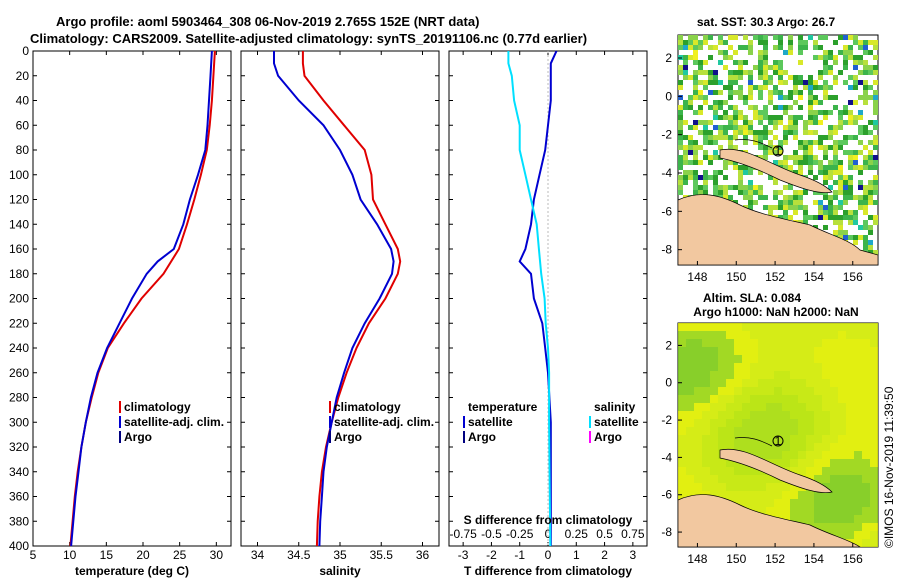 The height and width of the screenshot is (580, 900). Describe the element at coordinates (736, 559) in the screenshot. I see `map-x-tick-label: 150` at that location.